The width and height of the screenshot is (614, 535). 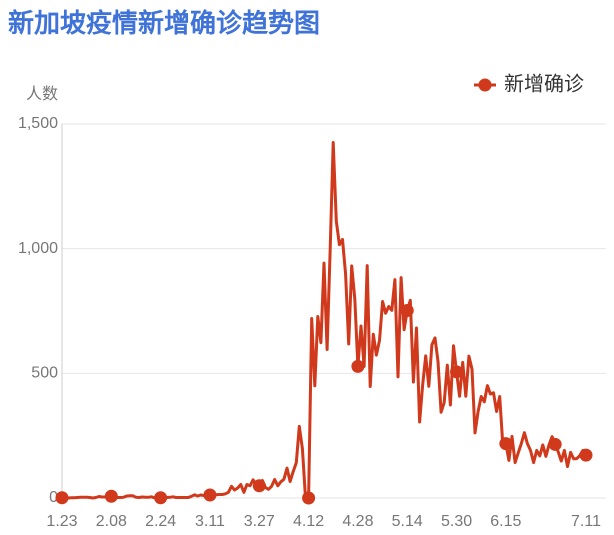 I want to click on x-tick-label: 4.12, so click(x=308, y=521).